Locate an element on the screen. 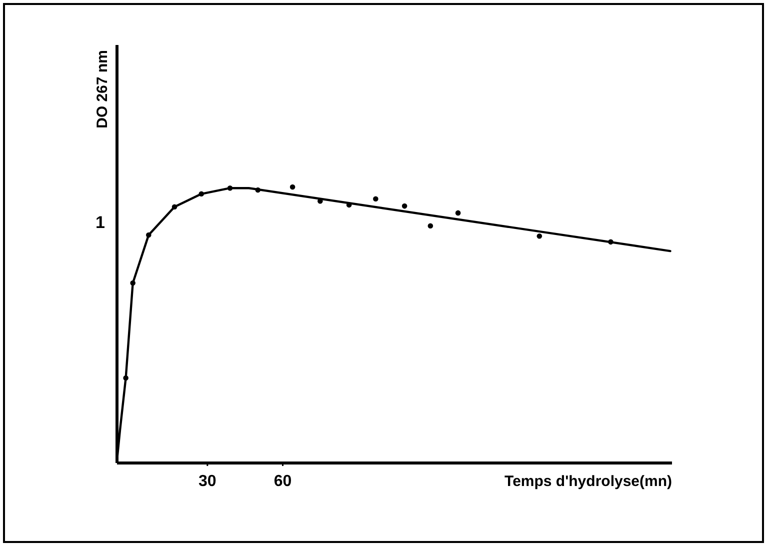 The image size is (767, 547). x-axis-title: Temps d'hydrolyse(mn) is located at coordinates (588, 481).